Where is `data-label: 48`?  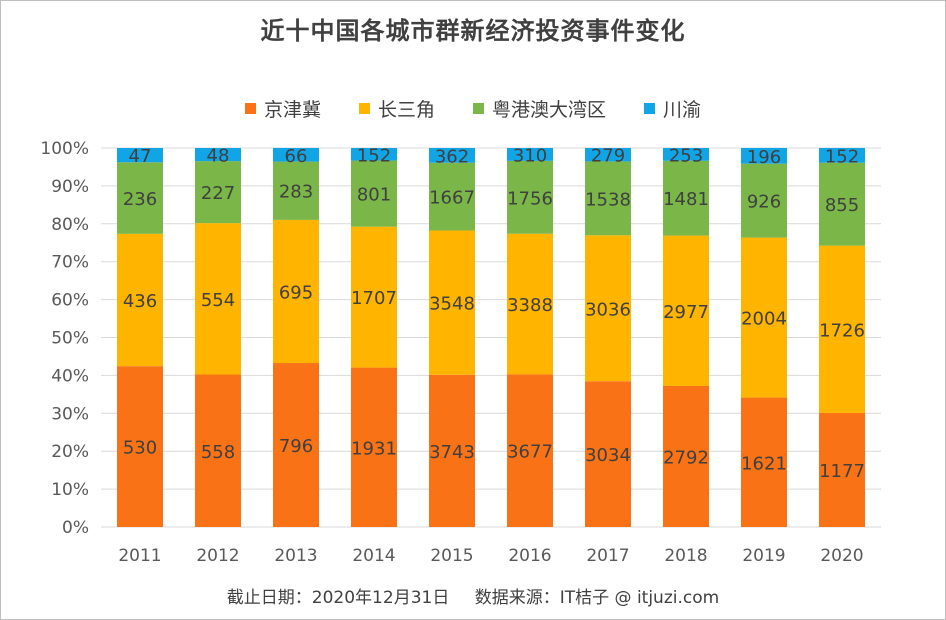 data-label: 48 is located at coordinates (218, 156).